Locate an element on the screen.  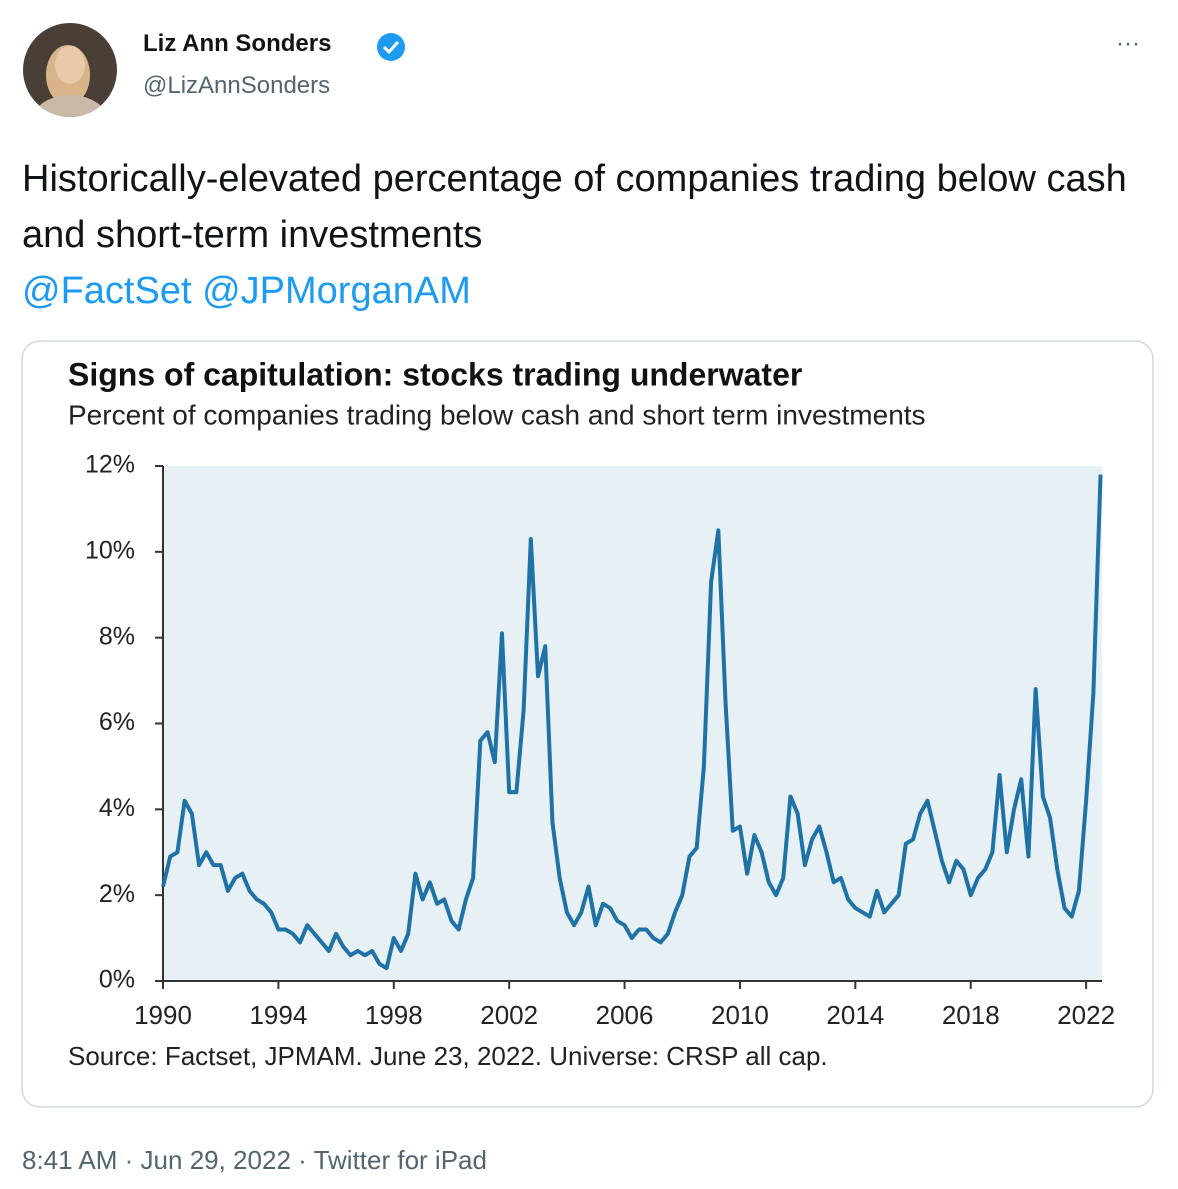
mention: @FactSet is located at coordinates (107, 291).